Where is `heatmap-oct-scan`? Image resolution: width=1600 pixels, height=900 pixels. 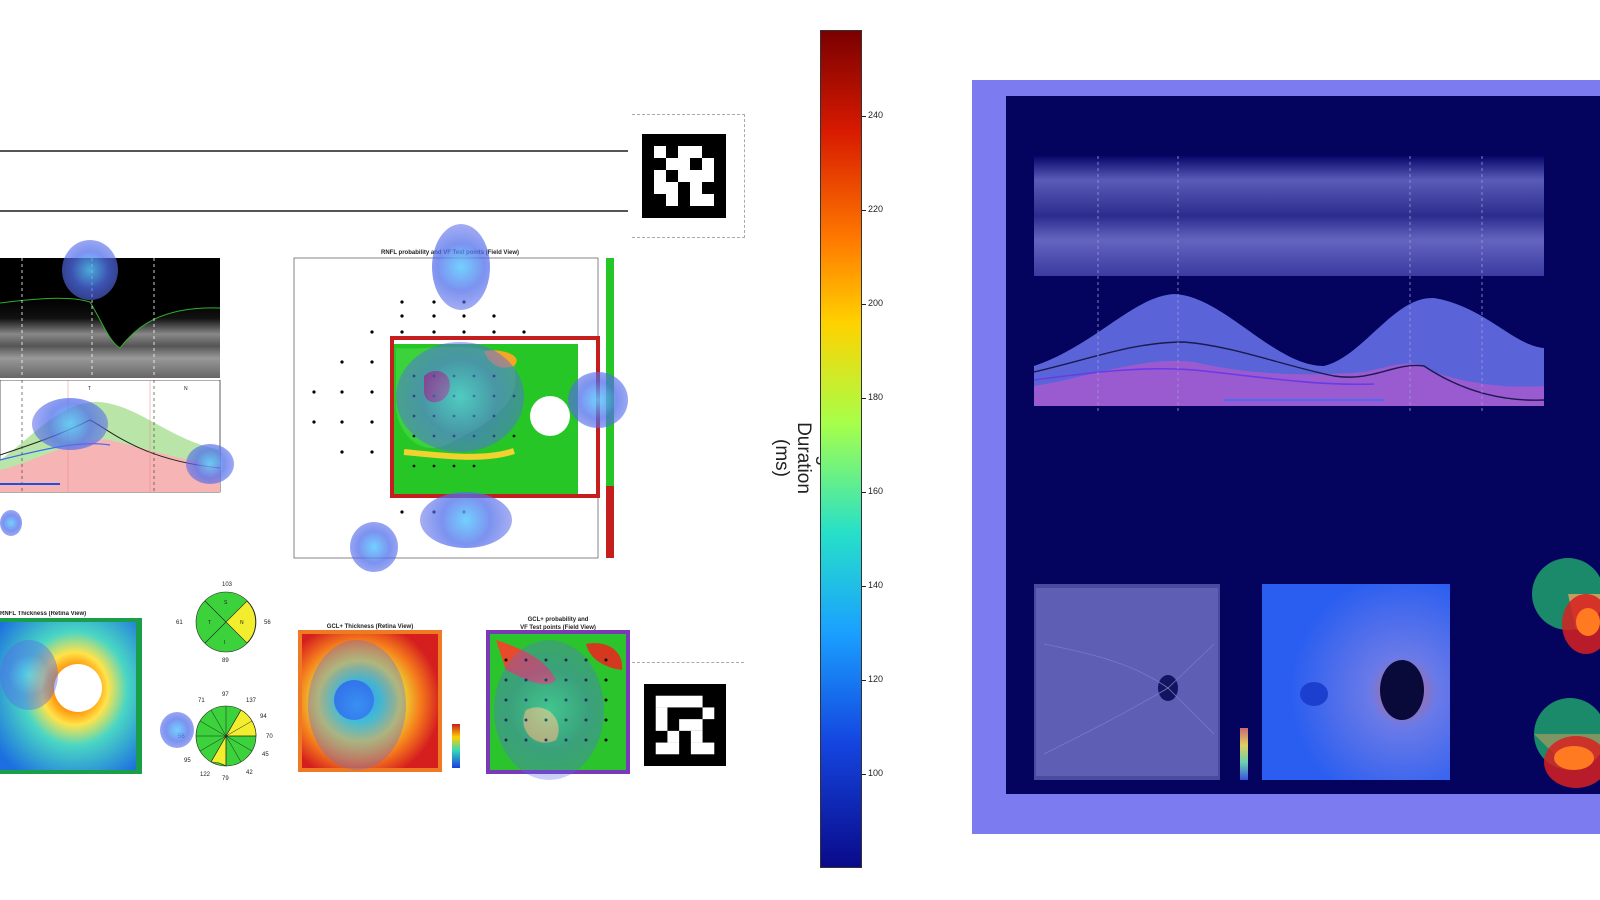
heatmap-oct-scan is located at coordinates (1289, 216).